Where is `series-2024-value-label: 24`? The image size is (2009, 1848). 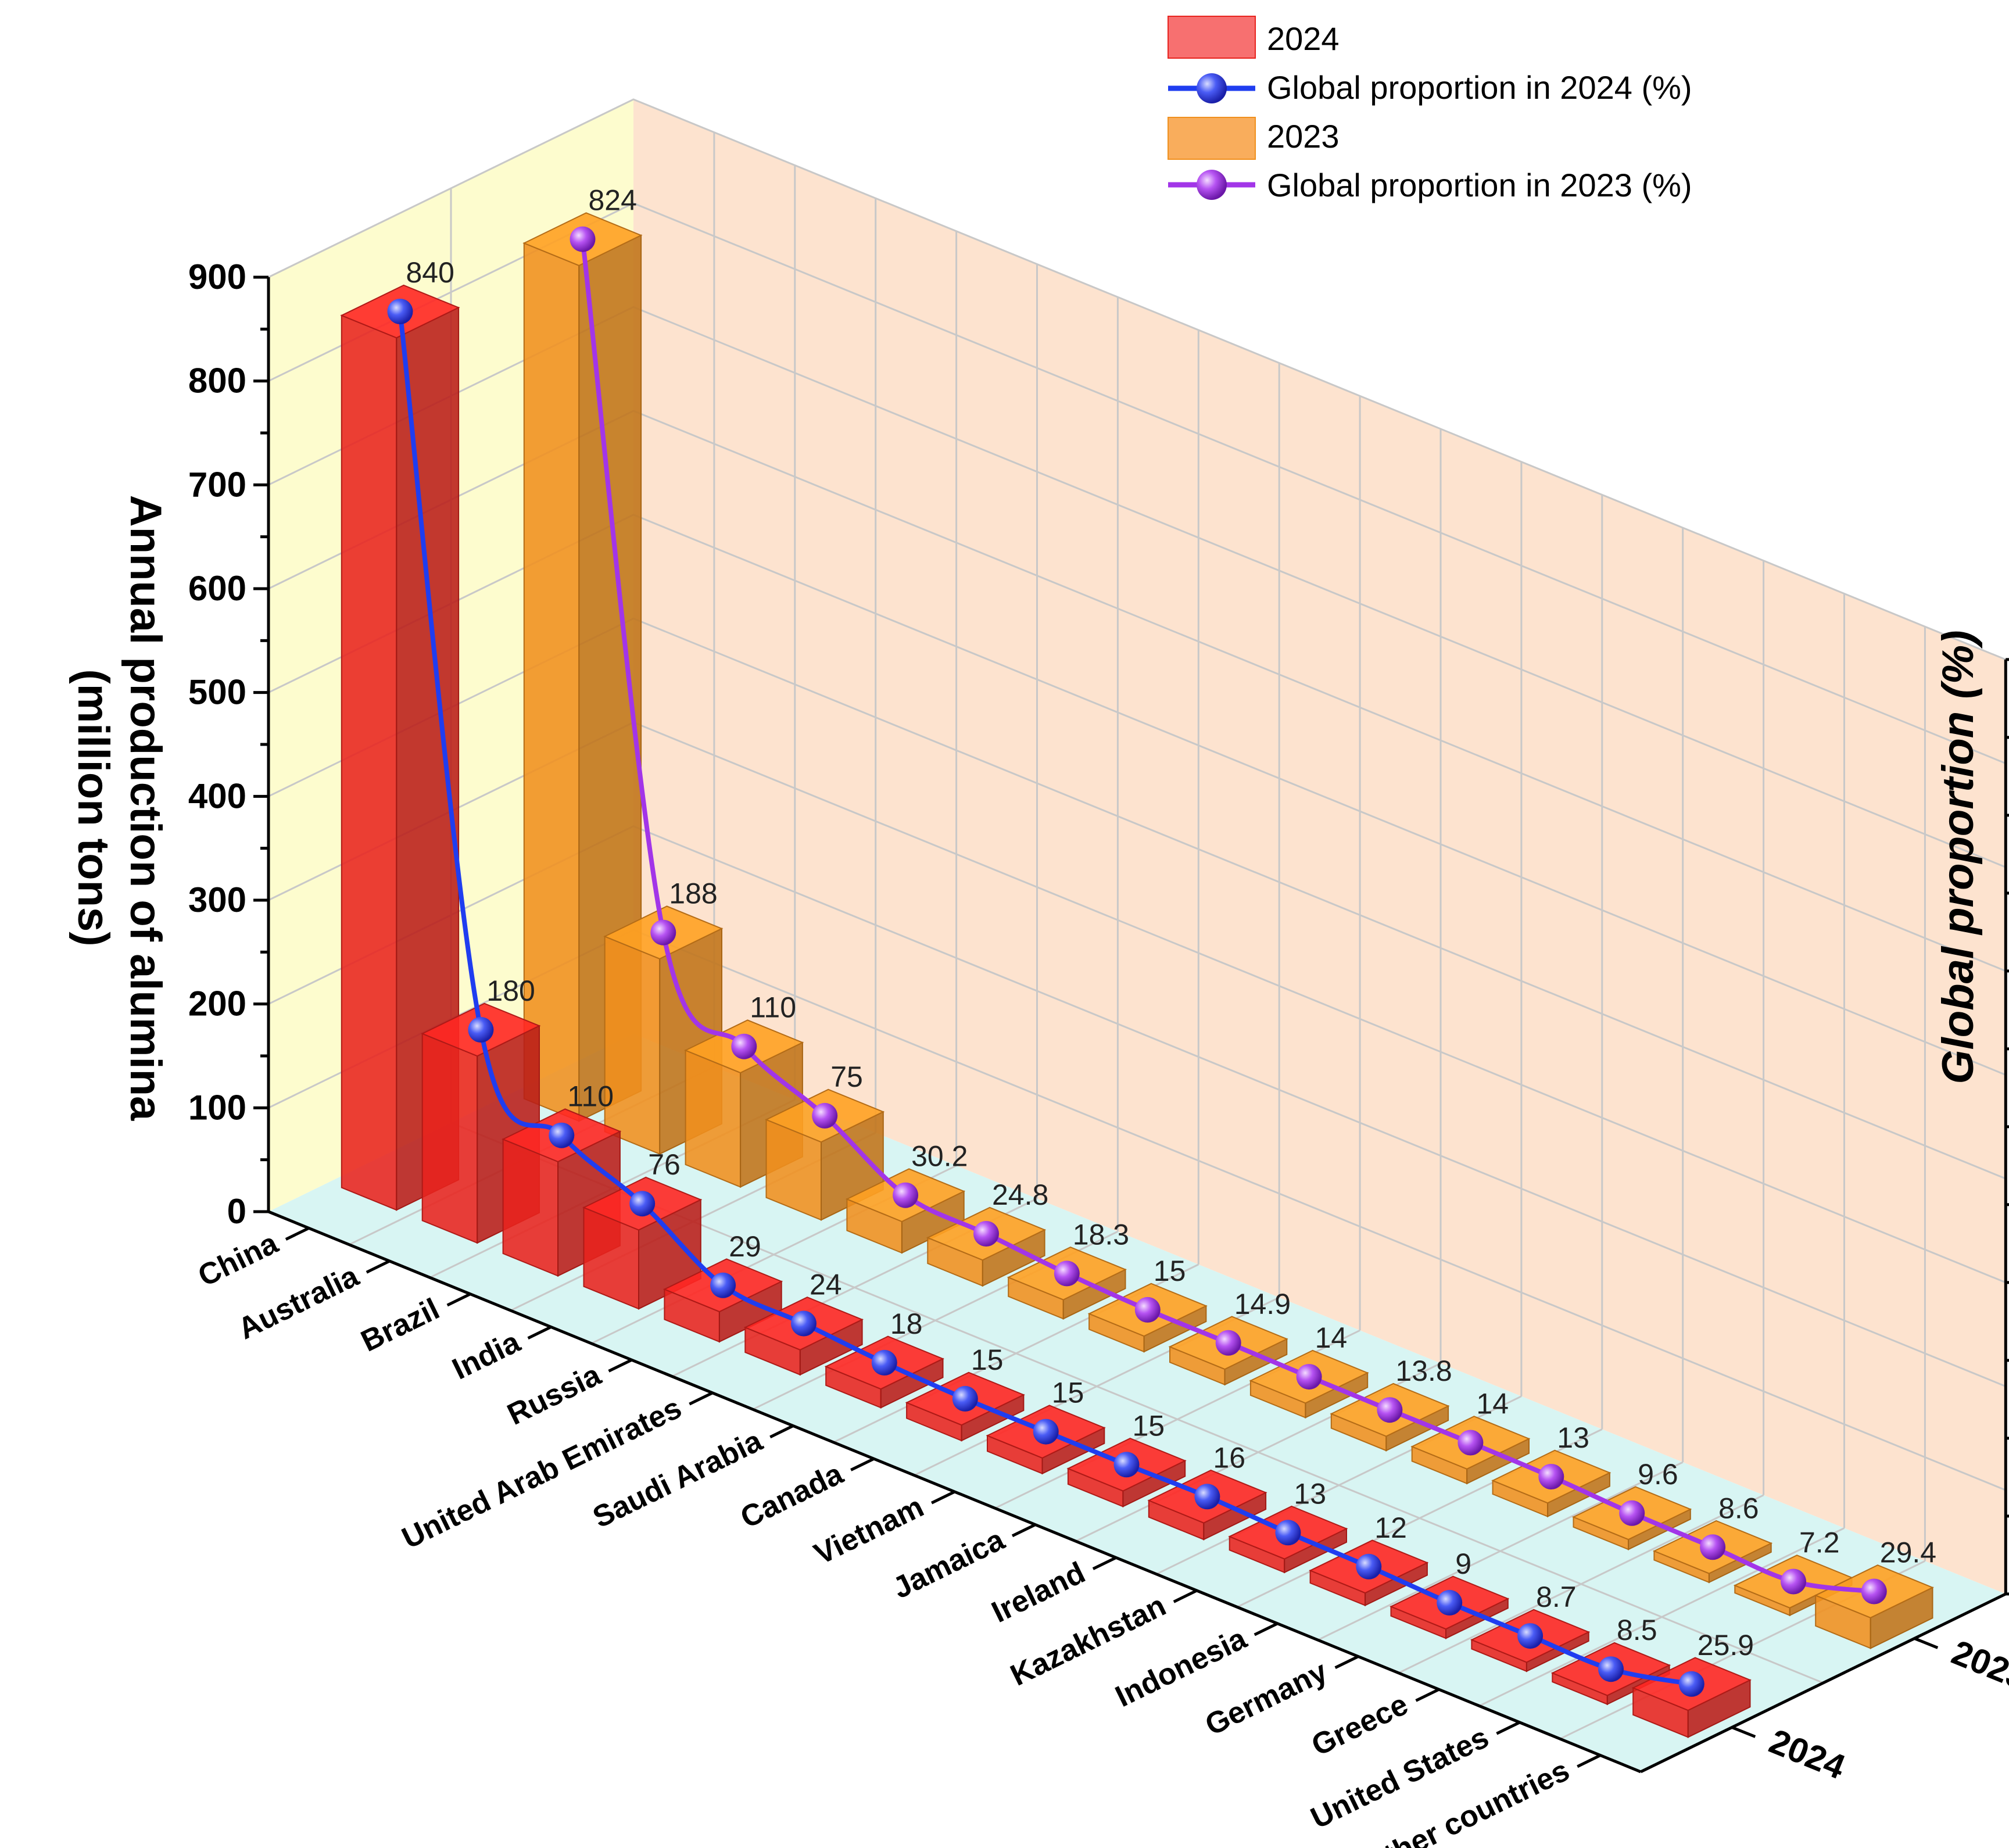
series-2024-value-label: 24 is located at coordinates (826, 1285).